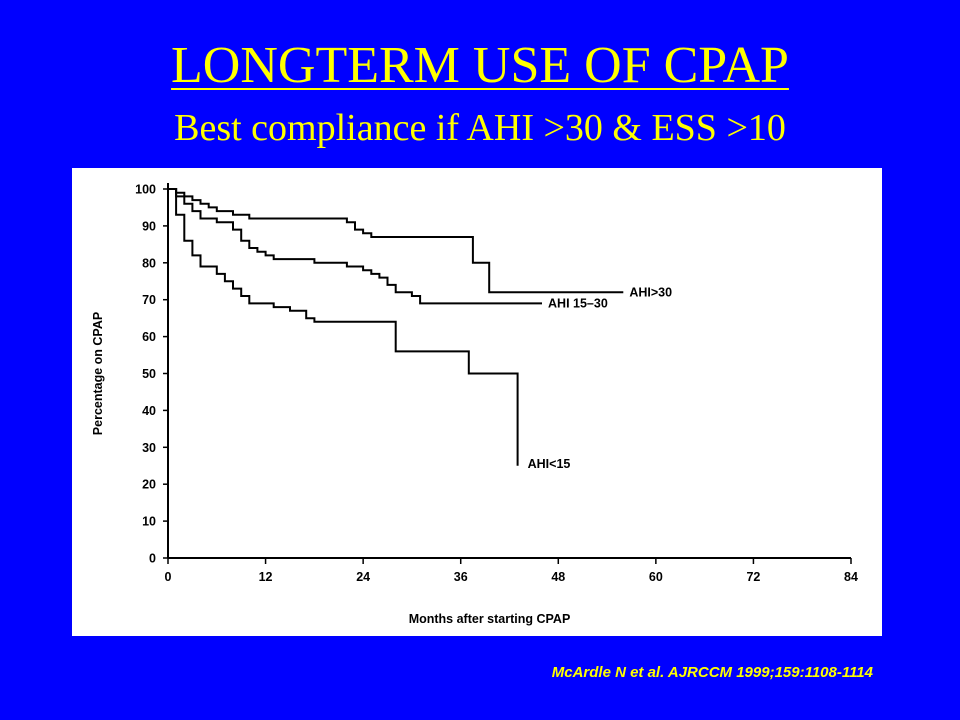 This screenshot has width=960, height=720. Describe the element at coordinates (753, 577) in the screenshot. I see `x-tick-label: 72` at that location.